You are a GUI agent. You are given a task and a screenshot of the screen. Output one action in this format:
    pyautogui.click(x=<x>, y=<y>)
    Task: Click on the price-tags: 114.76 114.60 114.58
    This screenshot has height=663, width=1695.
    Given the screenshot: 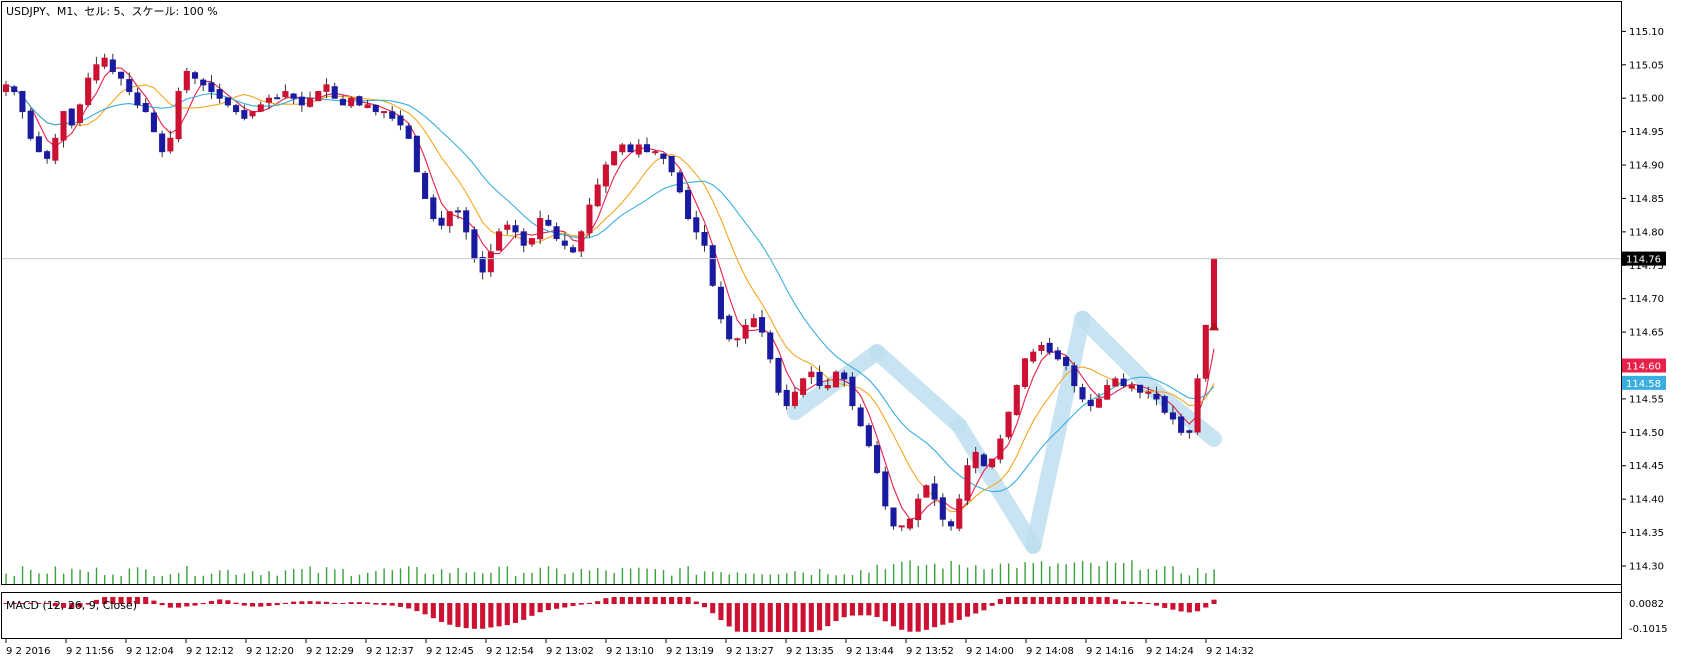 What is the action you would take?
    pyautogui.click(x=1437, y=320)
    